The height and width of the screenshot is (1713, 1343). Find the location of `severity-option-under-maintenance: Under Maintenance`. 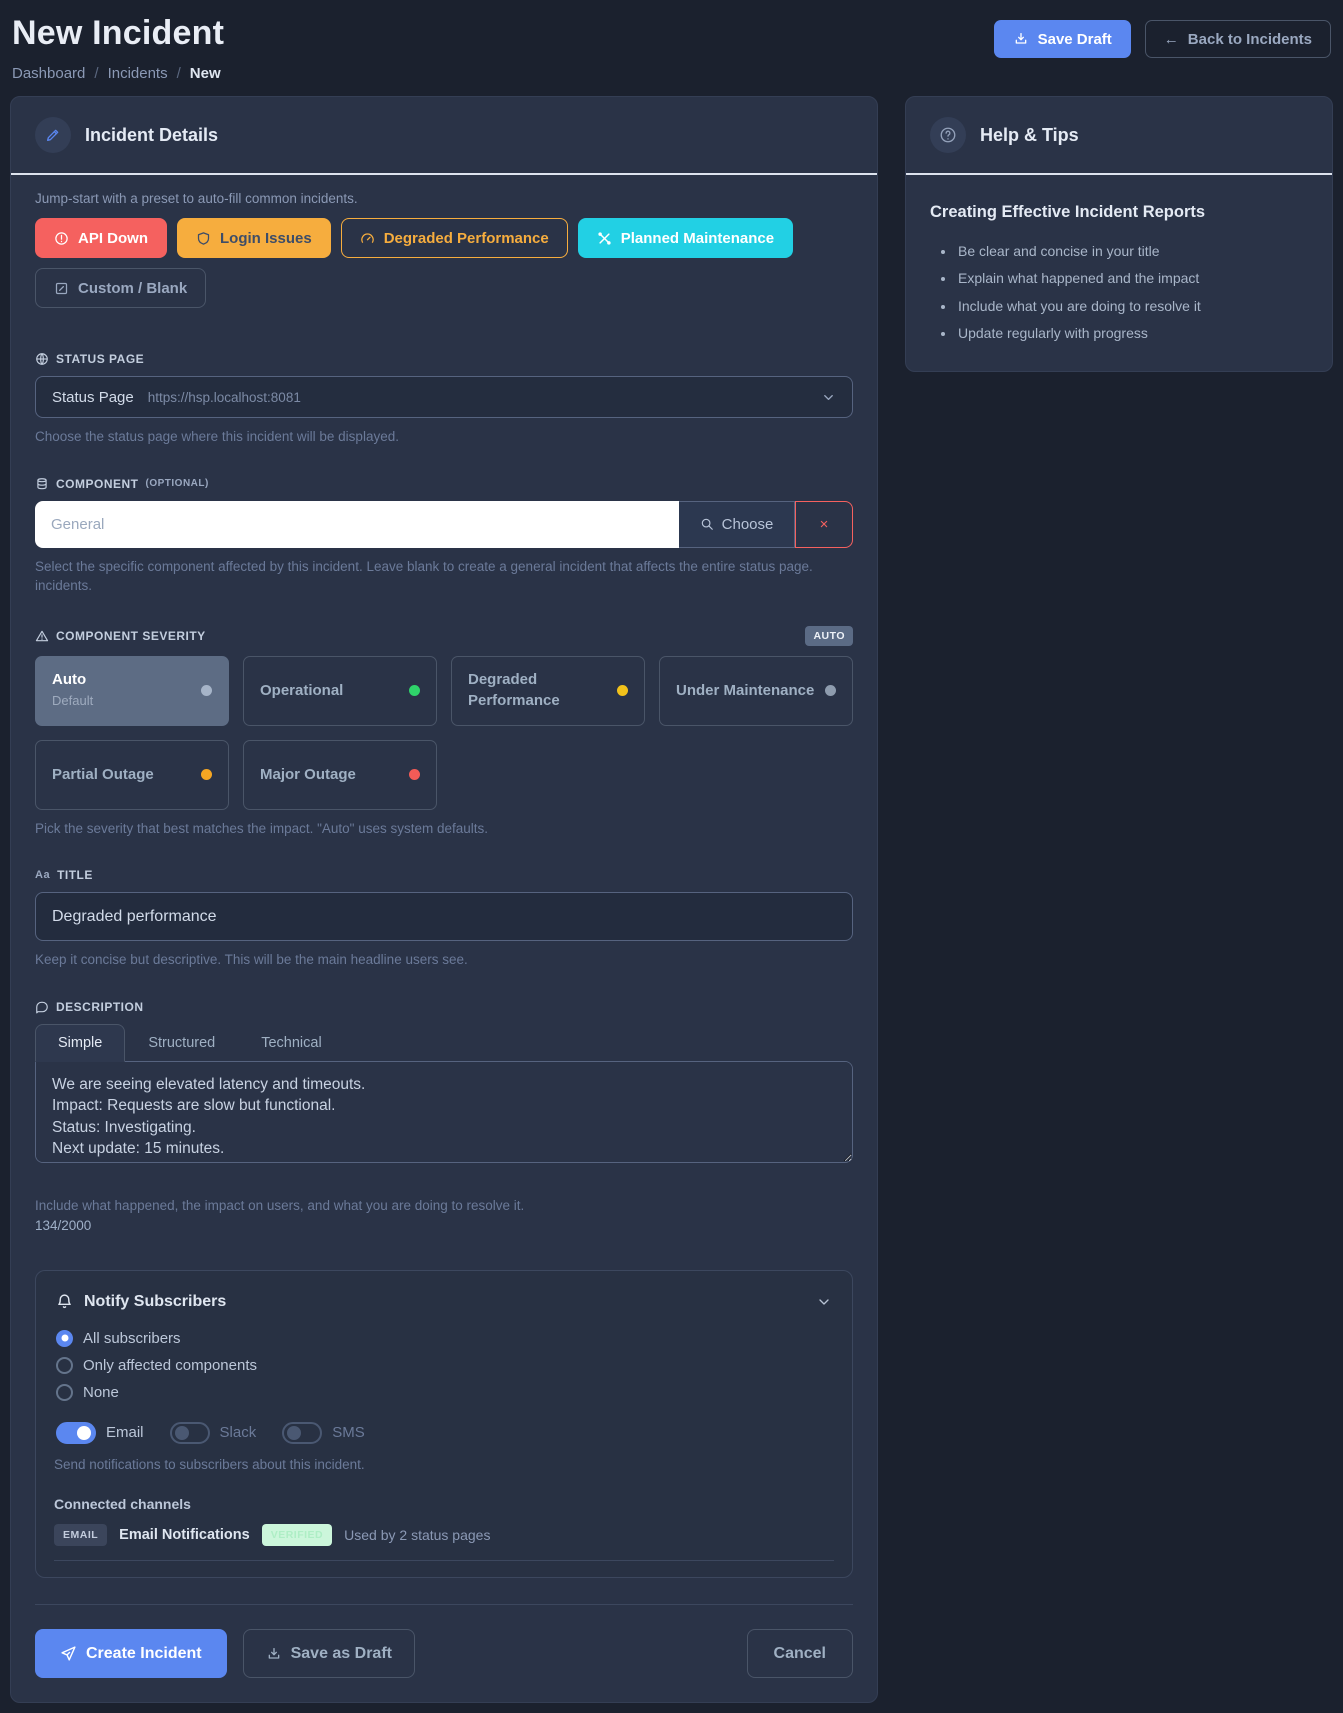

severity-option-under-maintenance: Under Maintenance is located at coordinates (756, 690).